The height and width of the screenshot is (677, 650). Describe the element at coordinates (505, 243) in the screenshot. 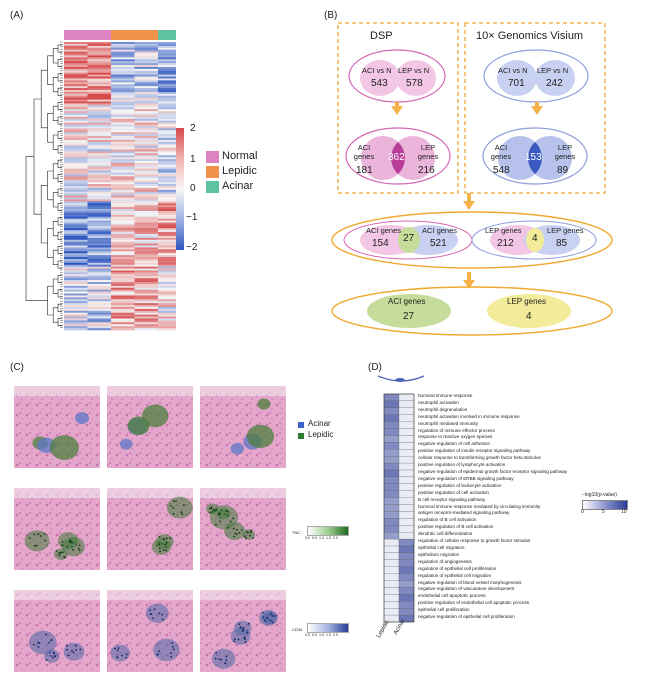

I see `combined-lep-a-only: 212` at that location.